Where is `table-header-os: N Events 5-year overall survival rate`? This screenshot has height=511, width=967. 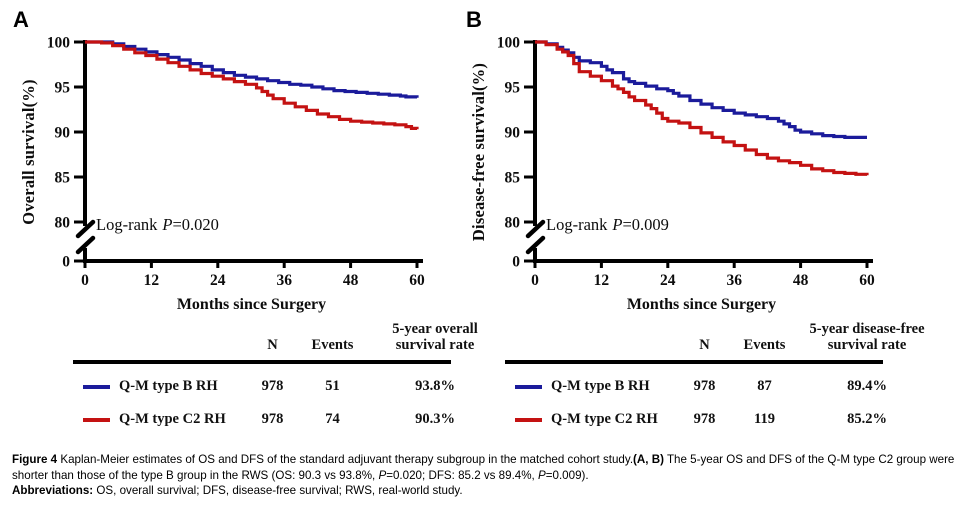 table-header-os: N Events 5-year overall survival rate is located at coordinates (287, 337).